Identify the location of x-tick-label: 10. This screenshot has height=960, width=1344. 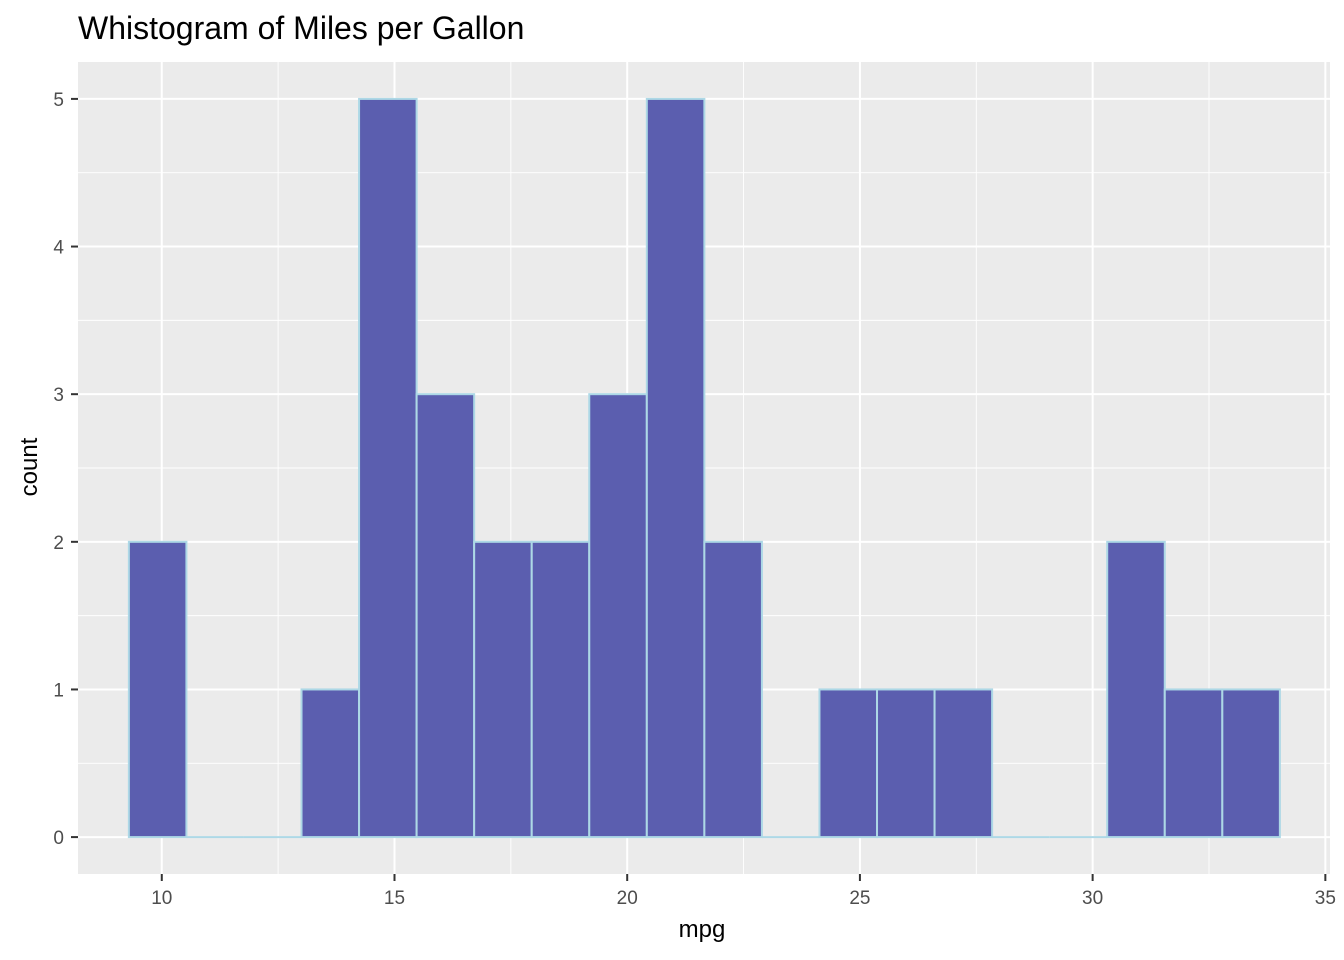
(161, 898).